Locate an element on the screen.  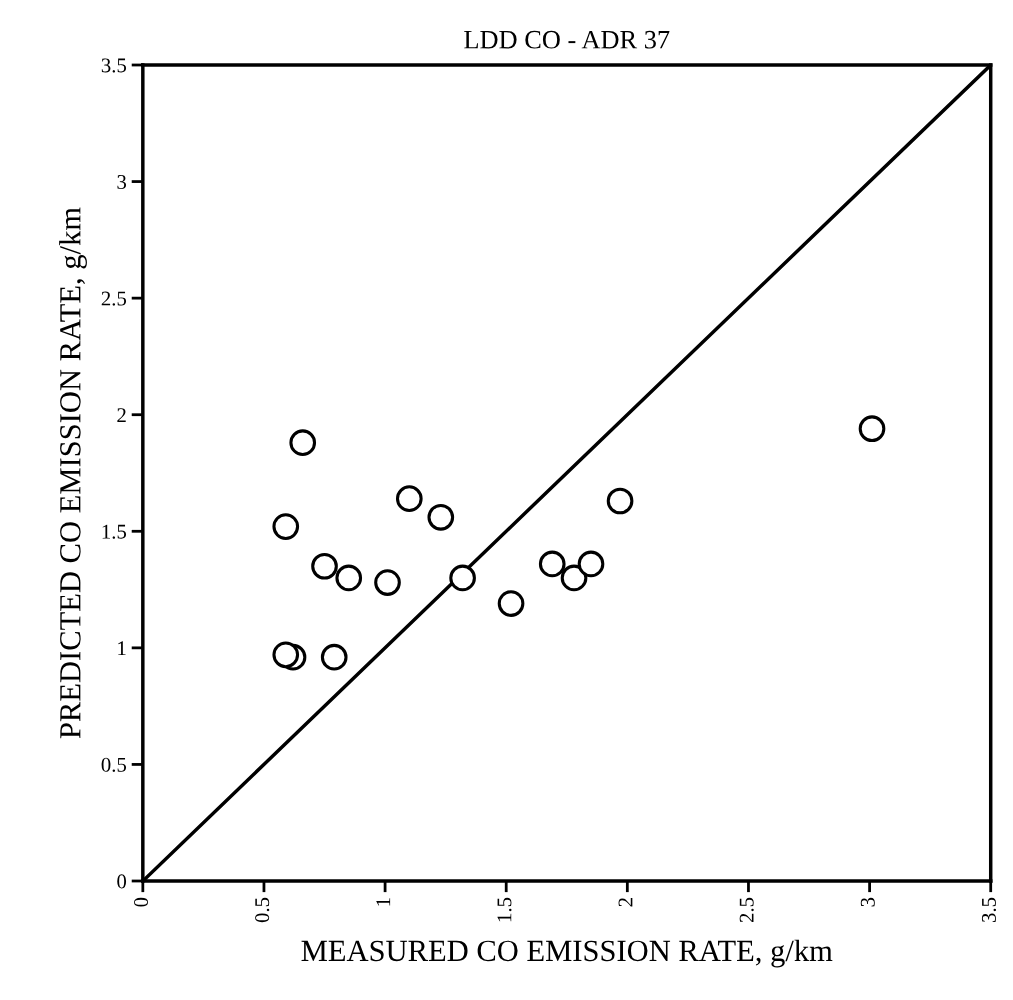
x-tick-label: 3 is located at coordinates (867, 902).